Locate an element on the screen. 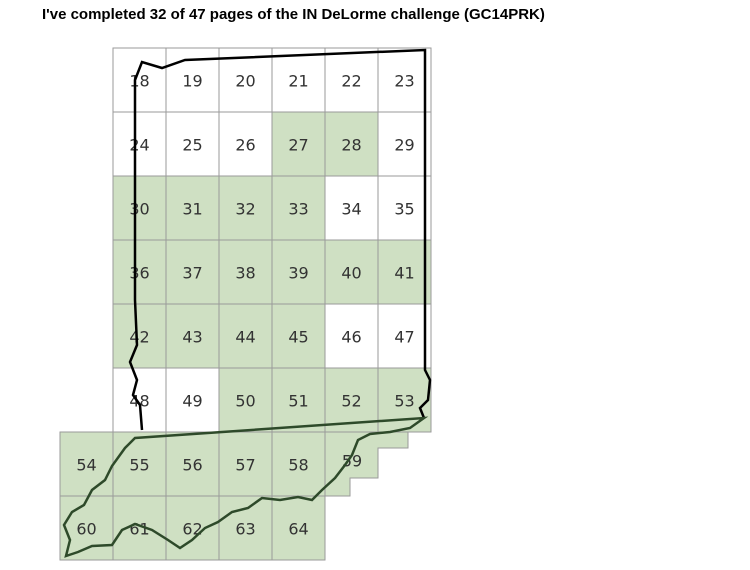 The height and width of the screenshot is (570, 750). cell-label: 41 is located at coordinates (404, 273).